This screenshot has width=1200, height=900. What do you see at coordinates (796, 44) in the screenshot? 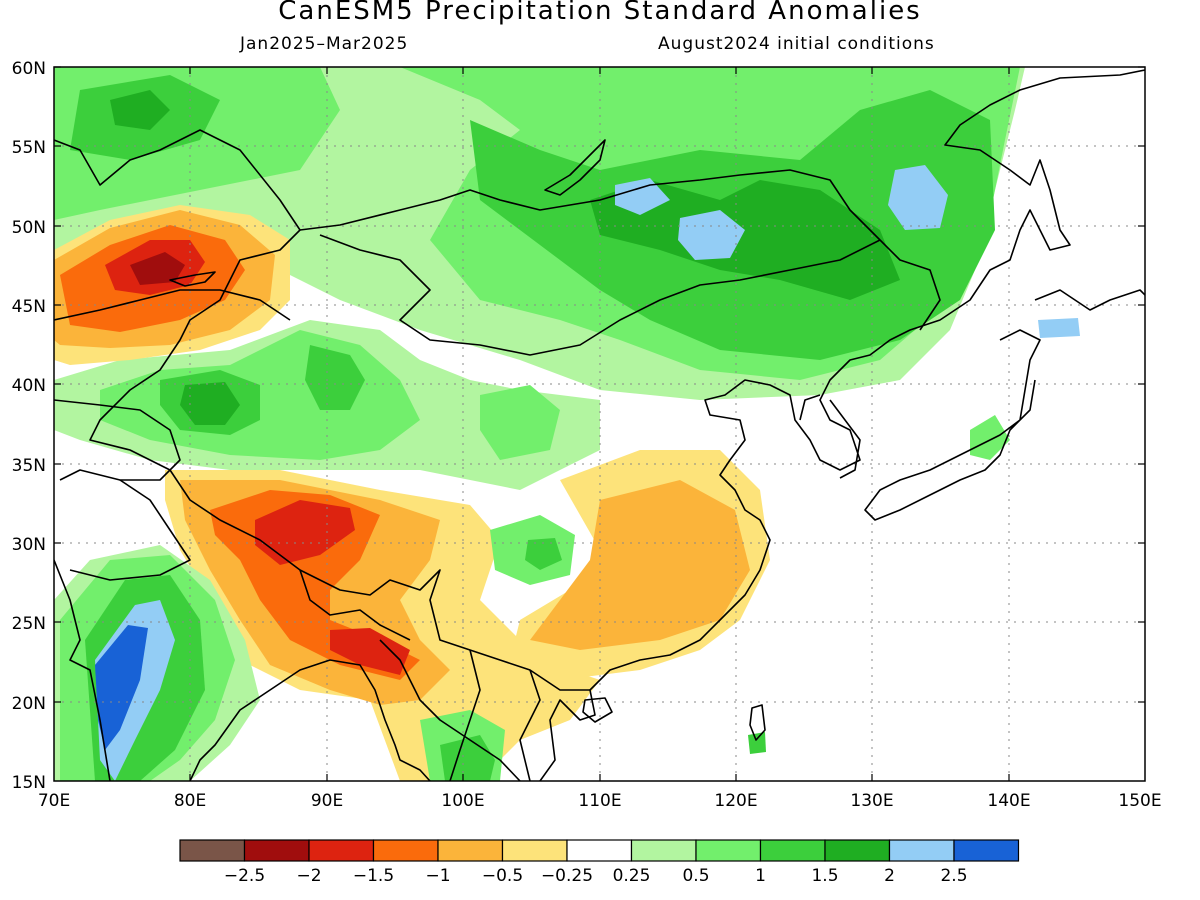
I see `initial-conditions-label: August2024 initial conditions` at bounding box center [796, 44].